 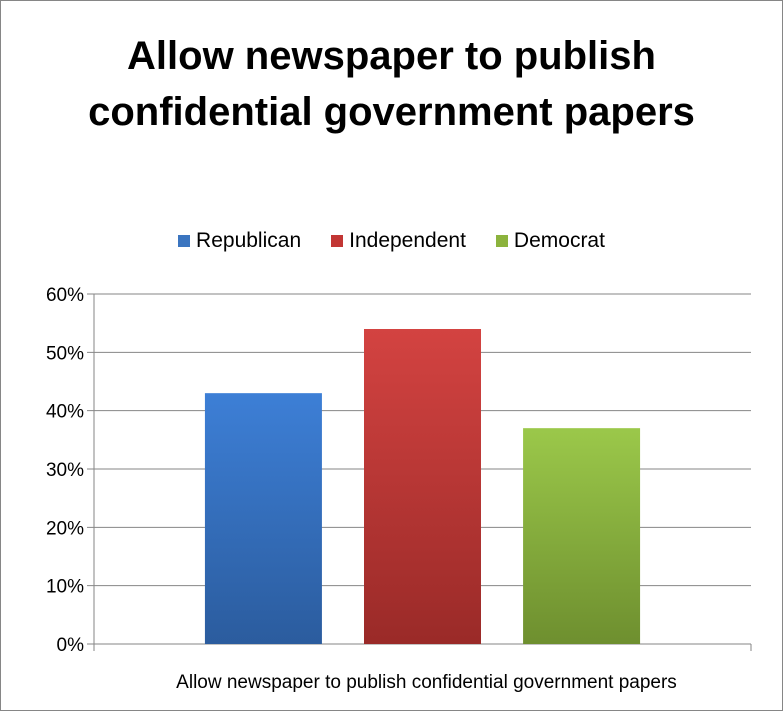 What do you see at coordinates (65, 470) in the screenshot?
I see `y-tick-label: 30%` at bounding box center [65, 470].